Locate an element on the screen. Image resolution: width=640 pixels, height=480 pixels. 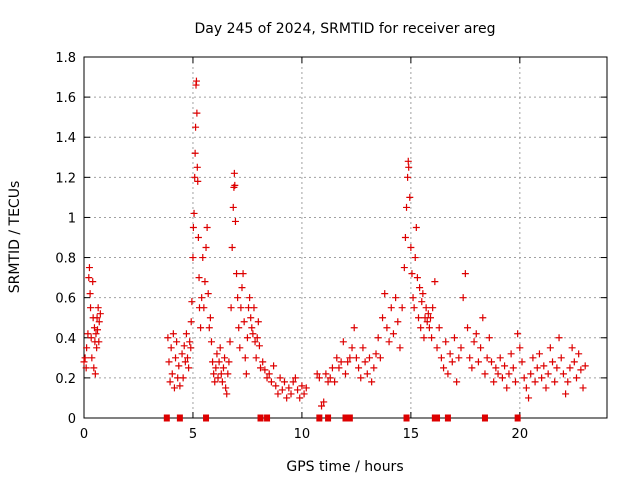
y-tick-label: 1.4 is located at coordinates (65, 138).